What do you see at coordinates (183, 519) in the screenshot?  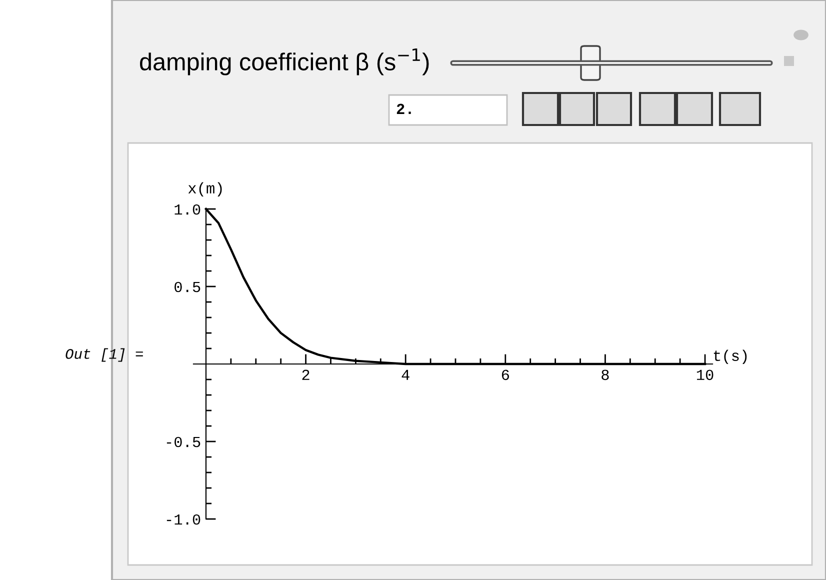 I see `y-tick-label: -1.0` at bounding box center [183, 519].